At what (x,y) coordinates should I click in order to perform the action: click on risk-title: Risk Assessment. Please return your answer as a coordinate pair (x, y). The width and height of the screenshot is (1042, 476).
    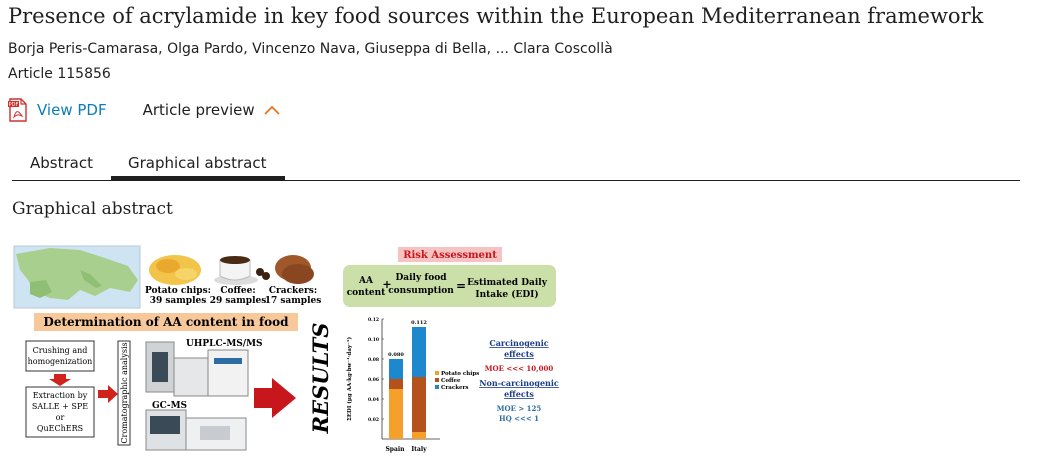
    Looking at the image, I should click on (450, 255).